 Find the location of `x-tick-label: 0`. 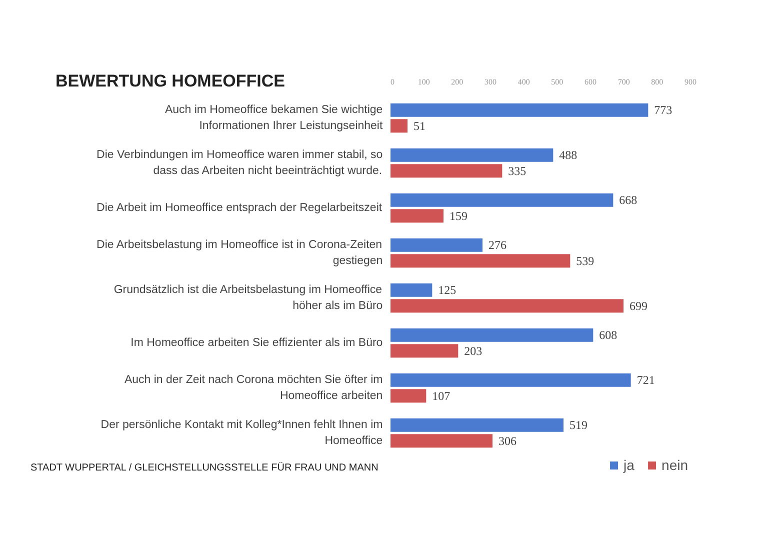

x-tick-label: 0 is located at coordinates (392, 82).